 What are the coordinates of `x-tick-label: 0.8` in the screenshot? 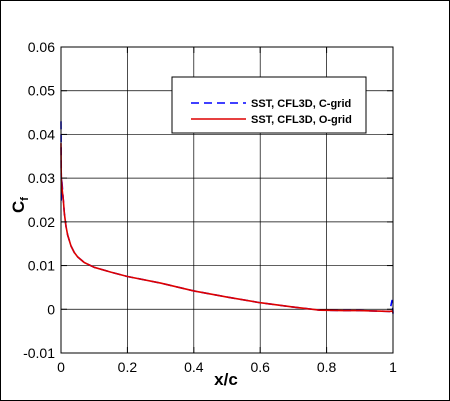 It's located at (327, 367).